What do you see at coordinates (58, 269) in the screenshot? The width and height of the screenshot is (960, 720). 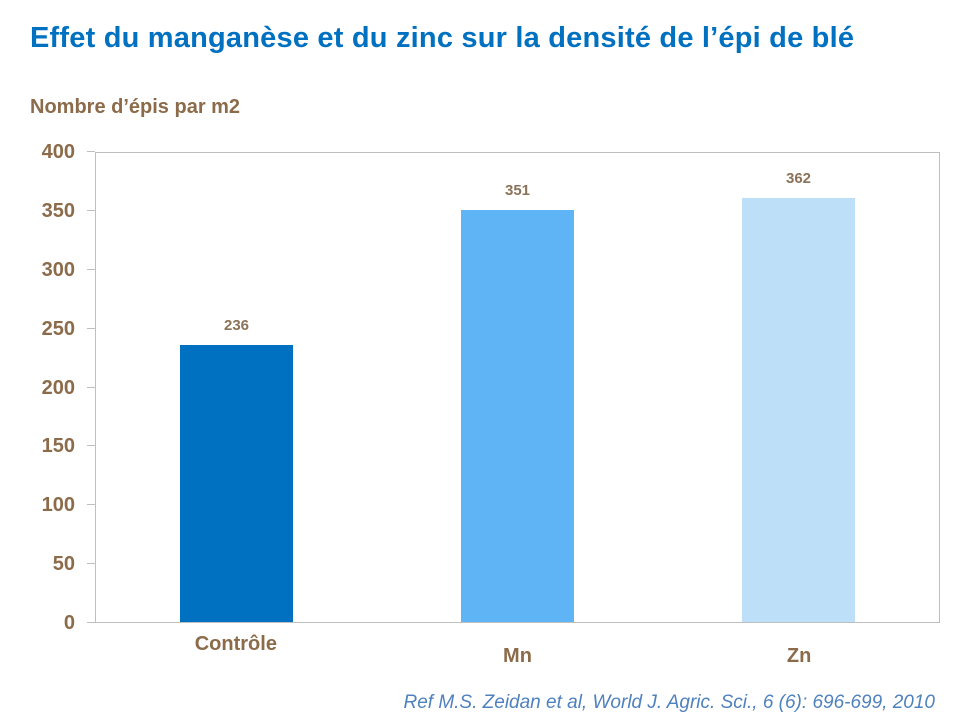 I see `y-tick-label-300: 300` at bounding box center [58, 269].